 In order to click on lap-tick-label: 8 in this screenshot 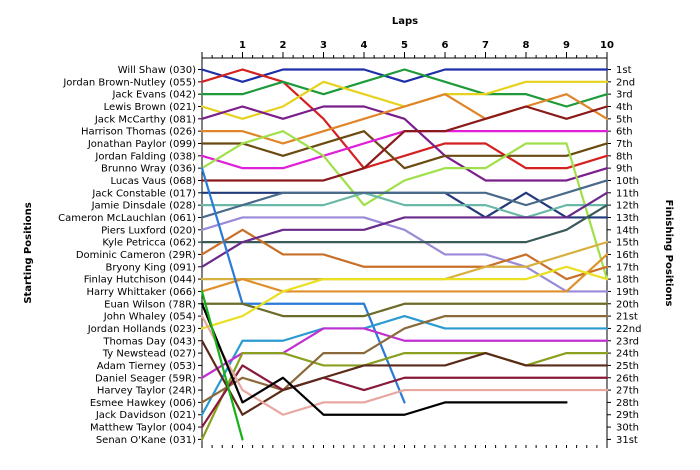, I will do `click(526, 45)`.